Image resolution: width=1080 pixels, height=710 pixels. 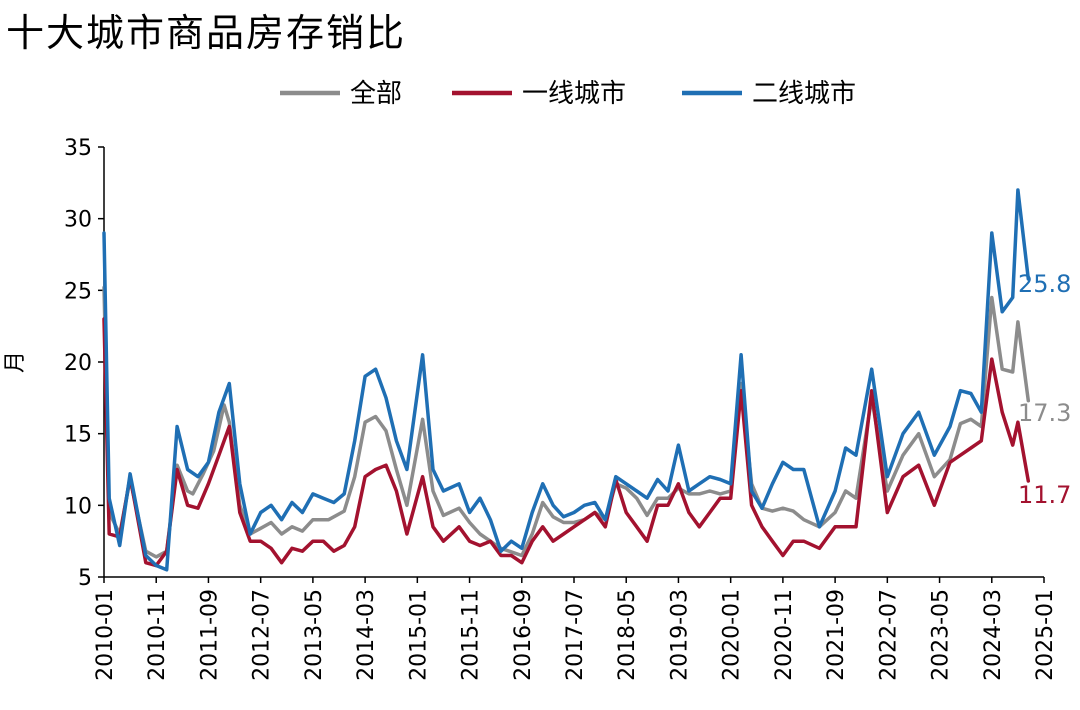 I want to click on end-value-label: 25.8, so click(x=1044, y=284).